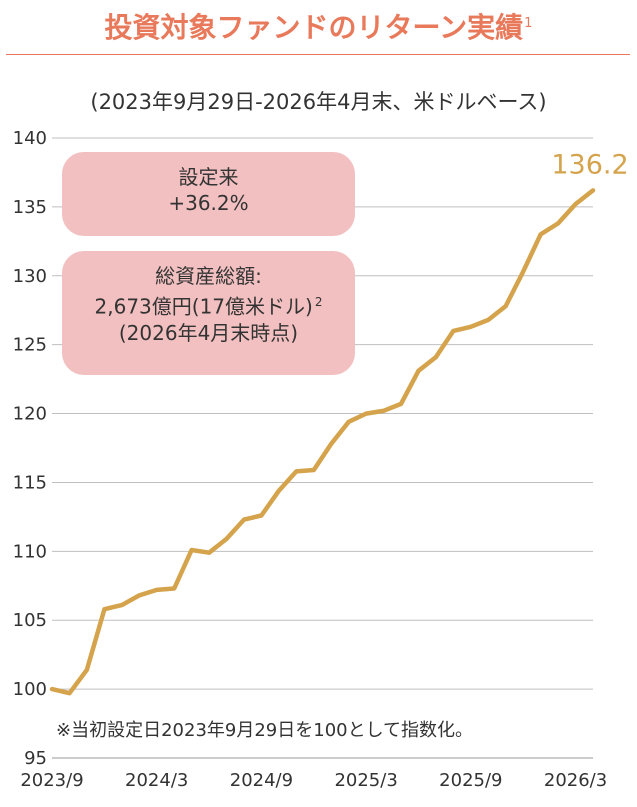  I want to click on y-tick-140: 140, so click(30, 138).